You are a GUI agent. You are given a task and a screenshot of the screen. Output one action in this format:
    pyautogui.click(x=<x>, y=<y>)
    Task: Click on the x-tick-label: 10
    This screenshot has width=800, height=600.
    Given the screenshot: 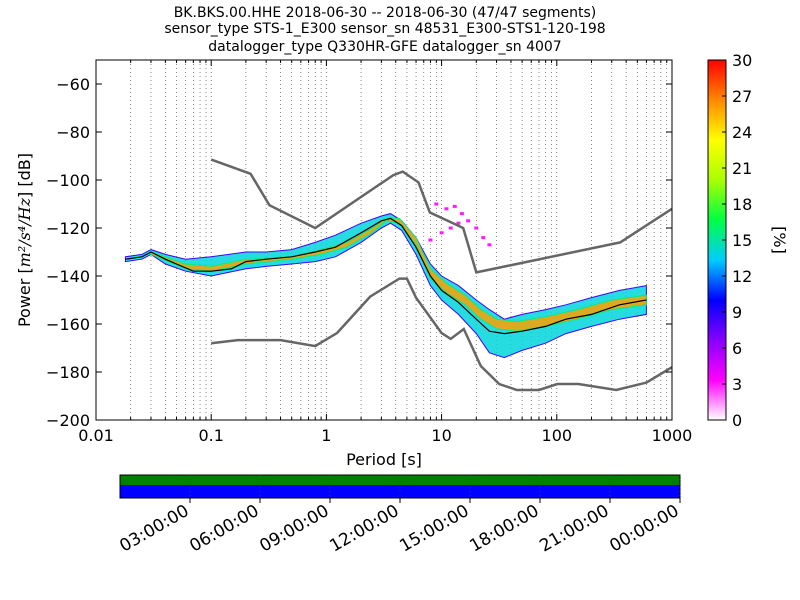 What is the action you would take?
    pyautogui.click(x=441, y=435)
    